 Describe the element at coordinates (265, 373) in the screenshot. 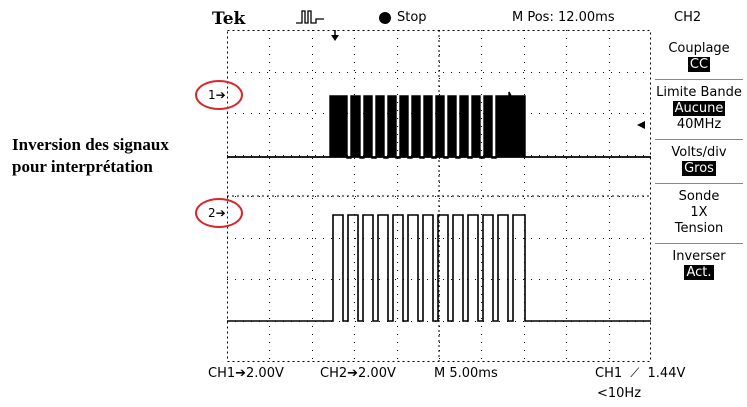

I see `ch1-scale-value: 2.00V` at that location.